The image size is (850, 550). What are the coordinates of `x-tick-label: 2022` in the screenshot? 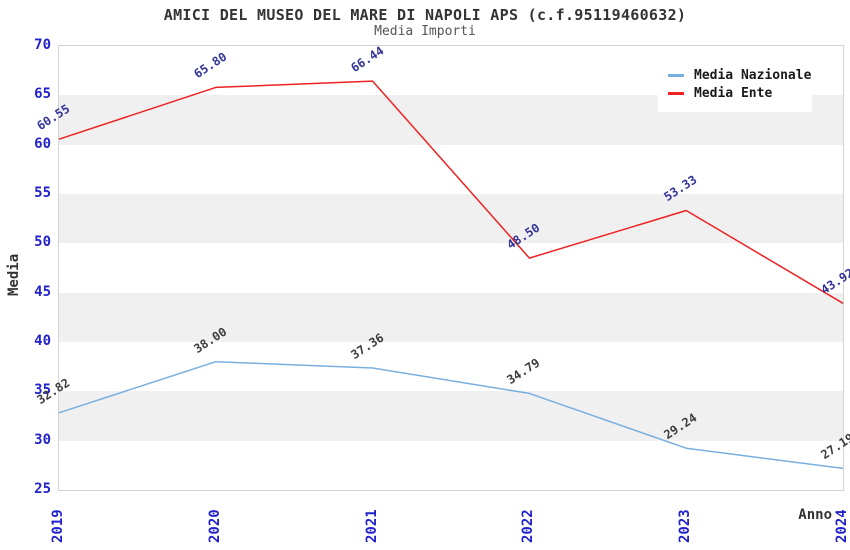 It's located at (528, 526).